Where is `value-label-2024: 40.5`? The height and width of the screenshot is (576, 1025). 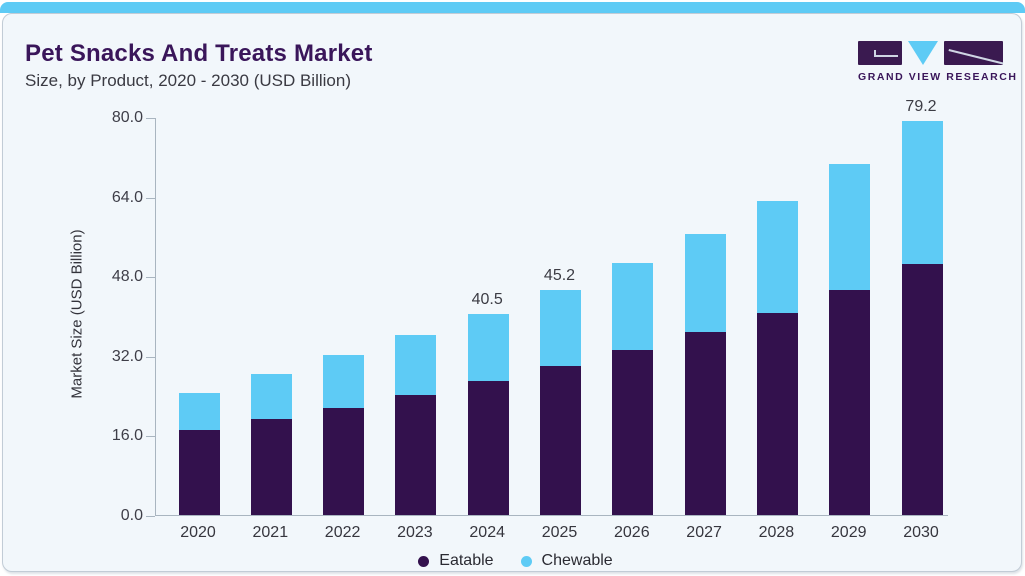
value-label-2024: 40.5 is located at coordinates (487, 299).